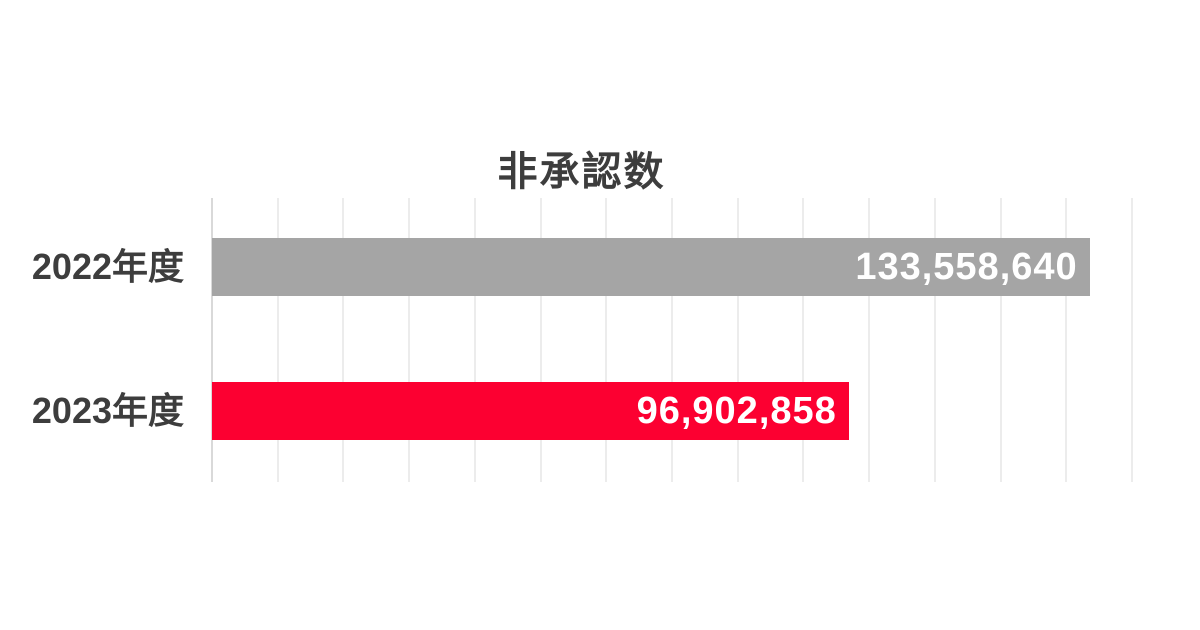  Describe the element at coordinates (530, 411) in the screenshot. I see `bar-2023: 96,902,858` at that location.